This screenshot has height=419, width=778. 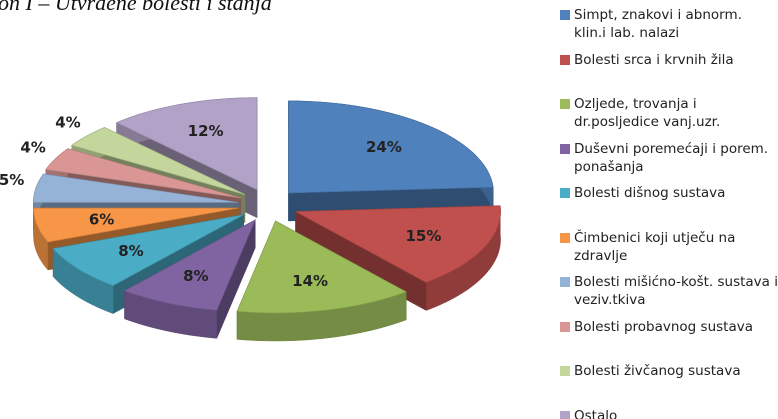 What do you see at coordinates (663, 326) in the screenshot?
I see `legend-label: Bolesti probavnog sustava` at bounding box center [663, 326].